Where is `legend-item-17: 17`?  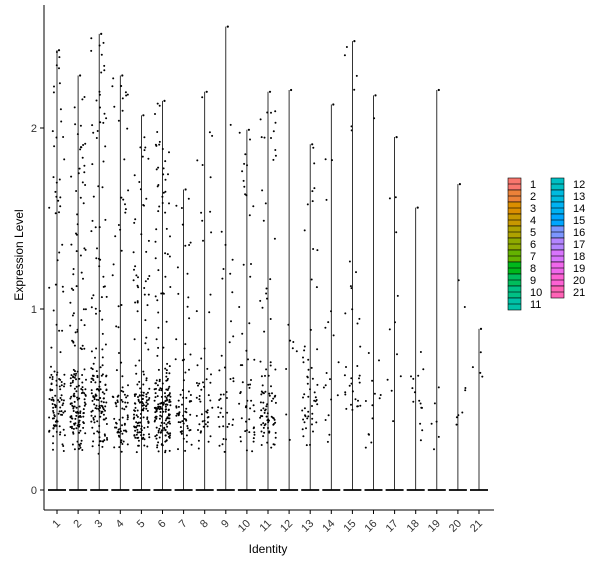 legend-item-17: 17 is located at coordinates (567, 244).